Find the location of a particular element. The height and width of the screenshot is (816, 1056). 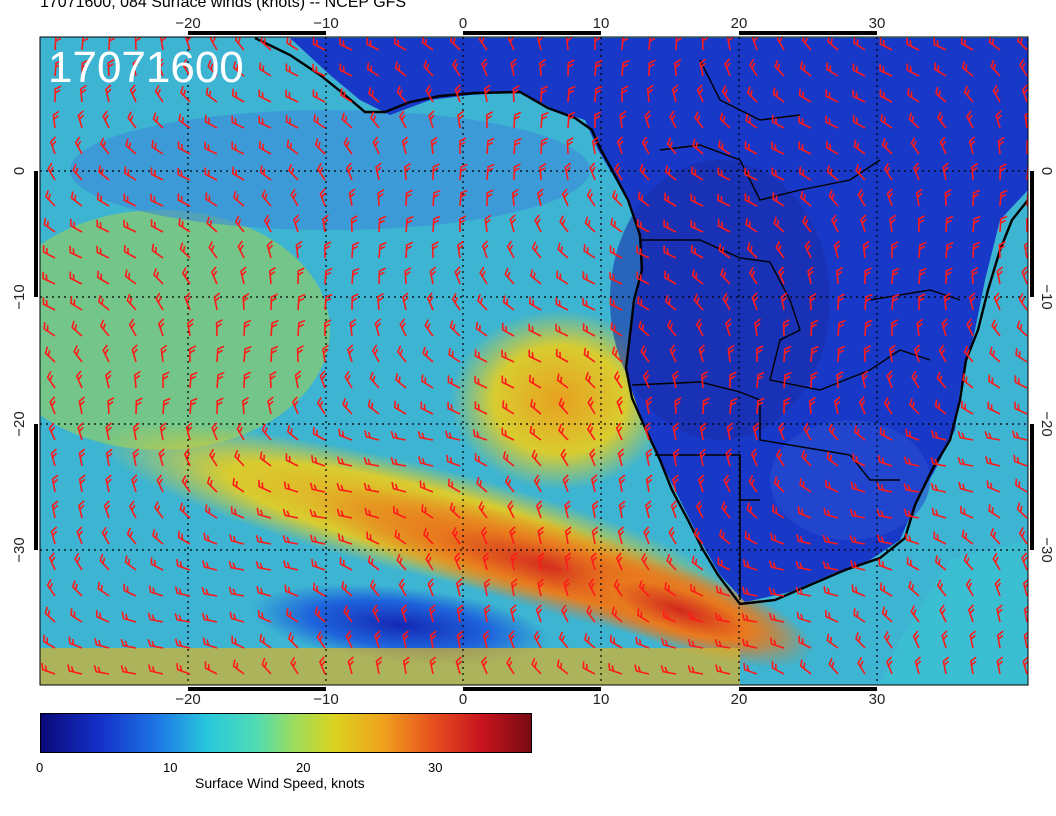

lat-tick-right: −10 is located at coordinates (1046, 296).